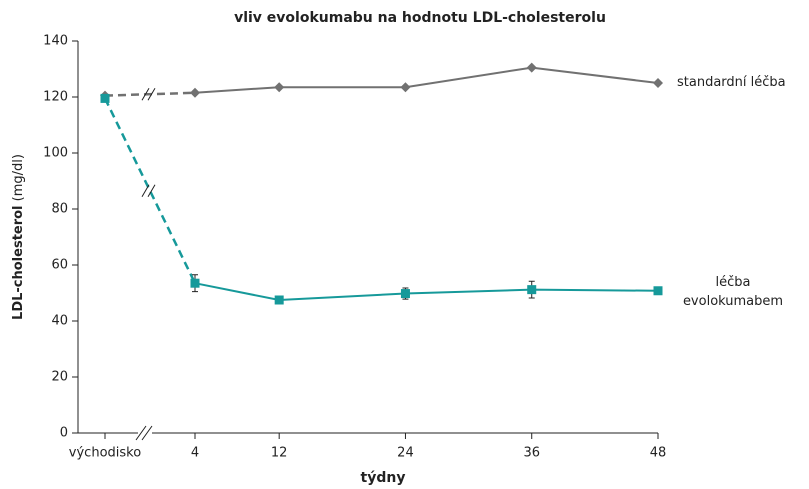 This screenshot has width=809, height=489. Describe the element at coordinates (658, 453) in the screenshot. I see `x-tick-label: 48` at that location.